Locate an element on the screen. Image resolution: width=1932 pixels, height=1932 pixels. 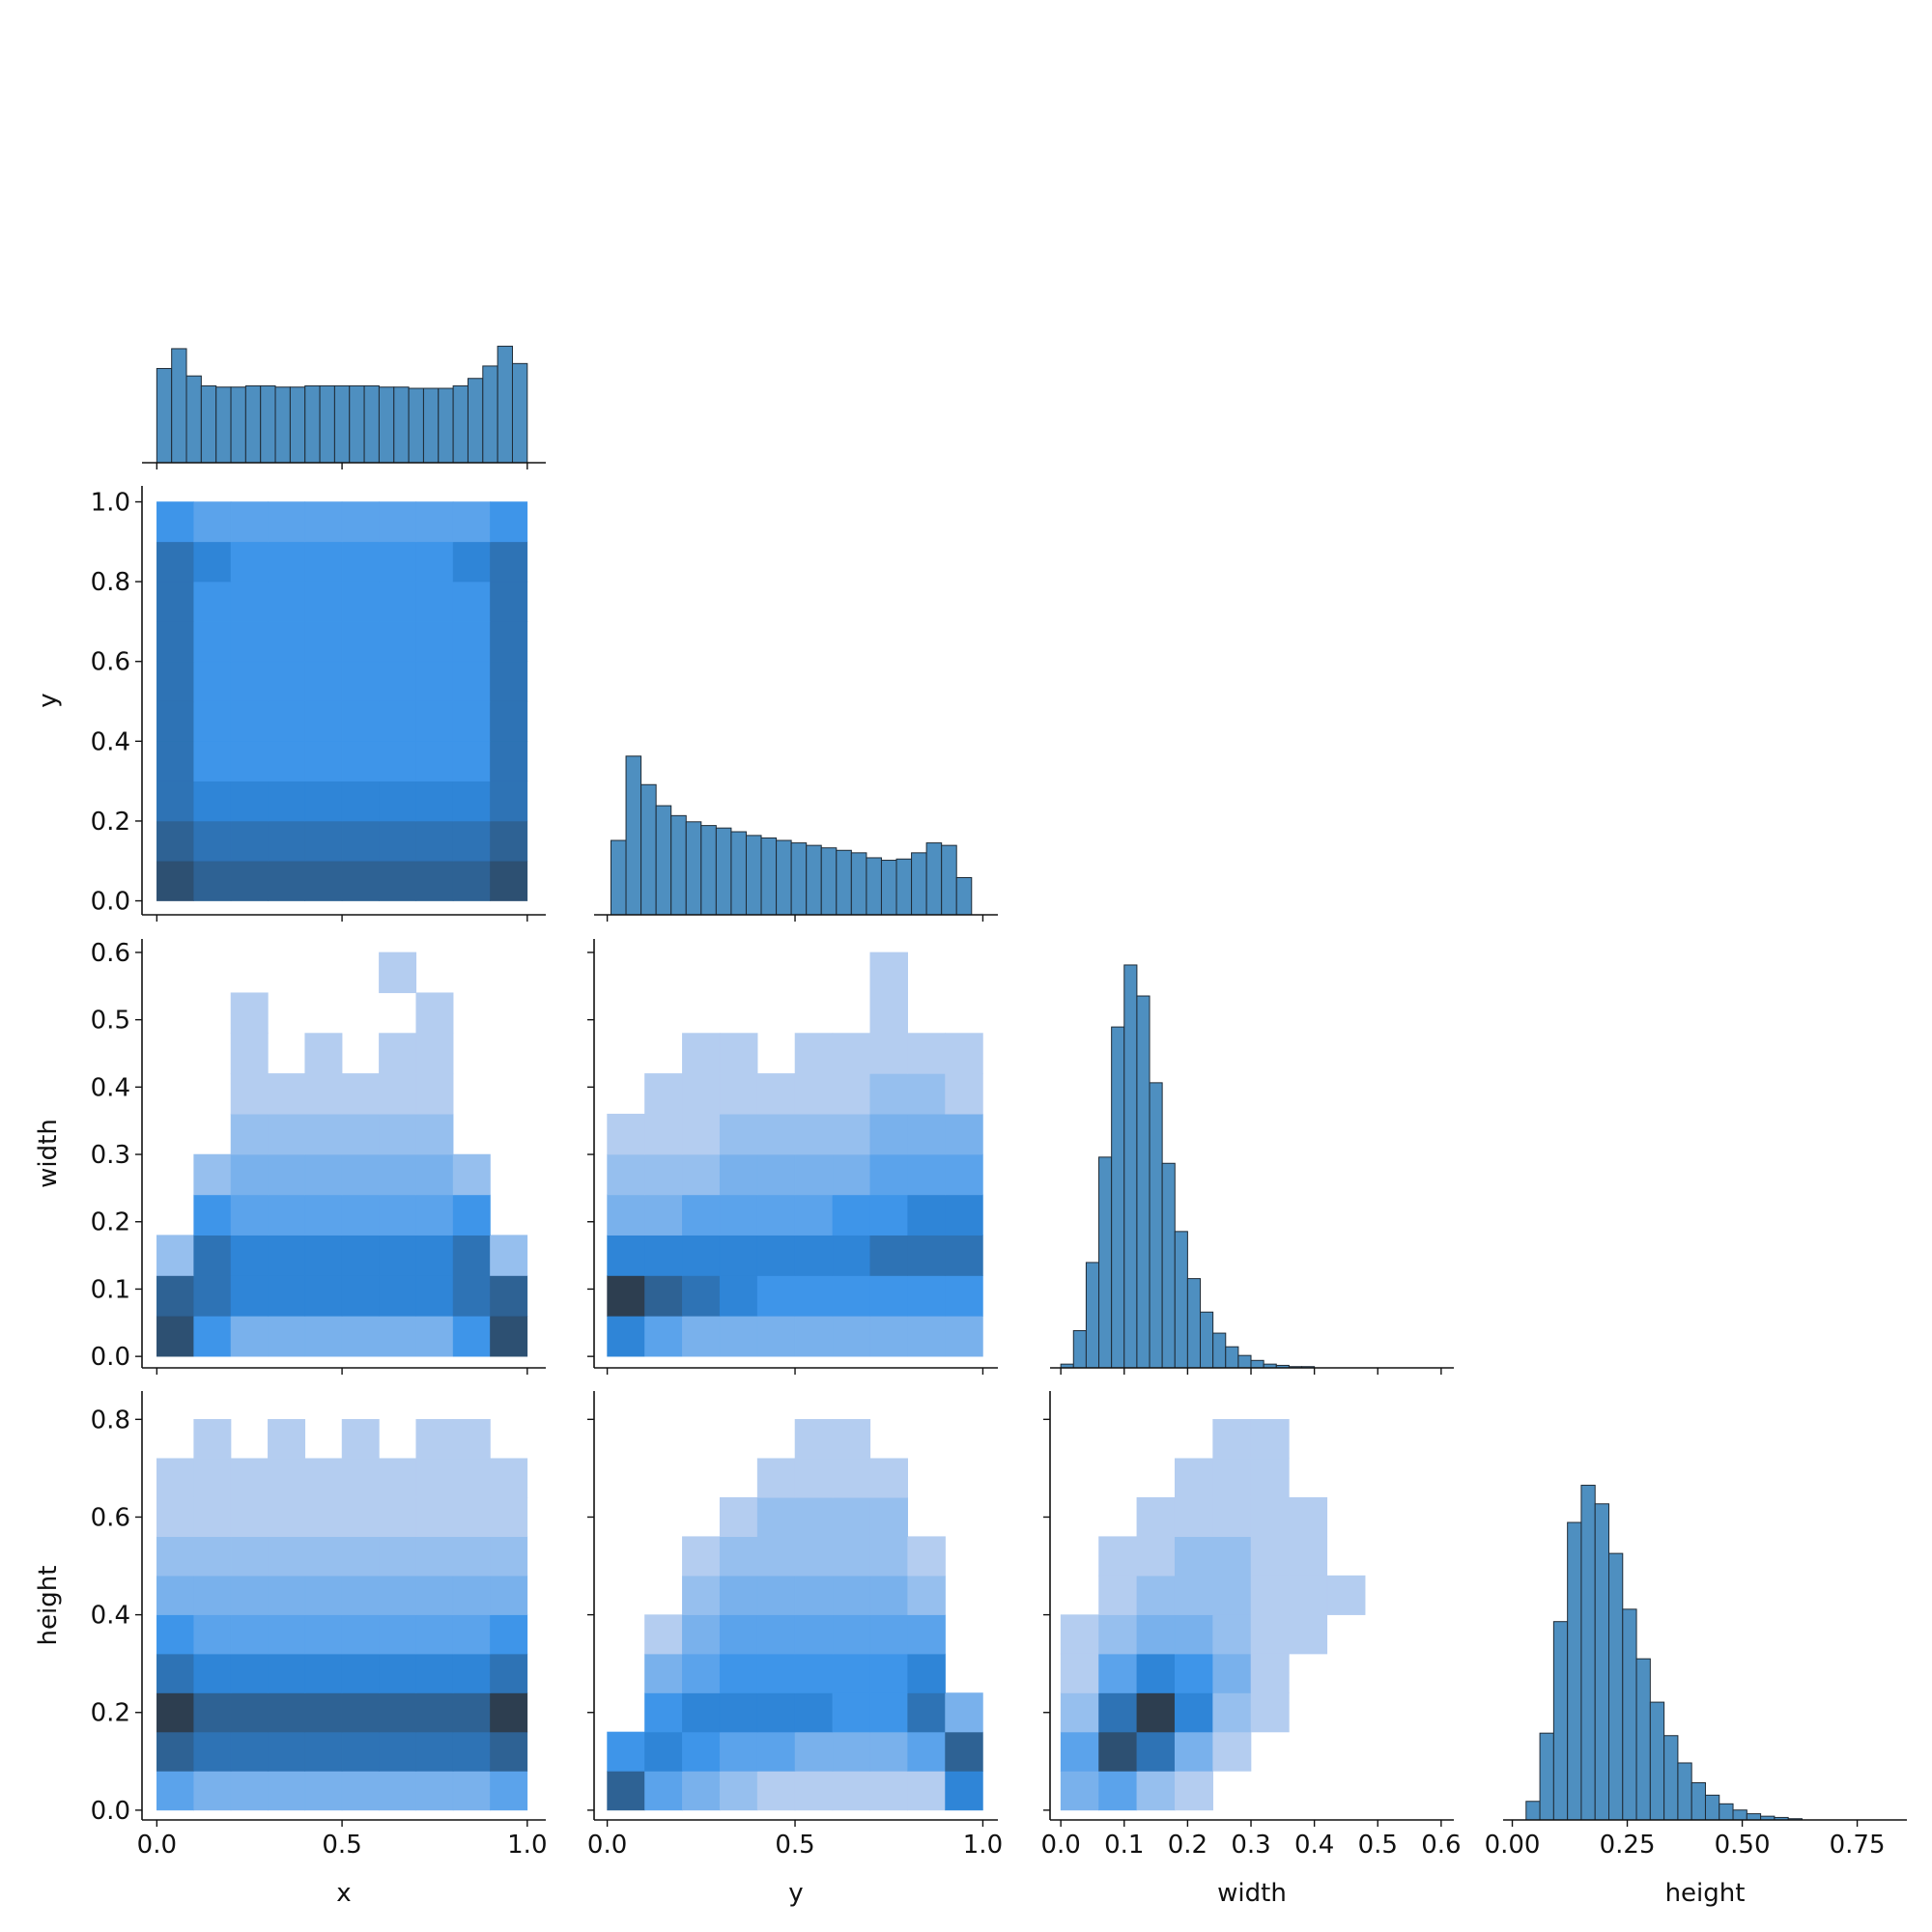
y-tick-label: 0.1 is located at coordinates (110, 1289).